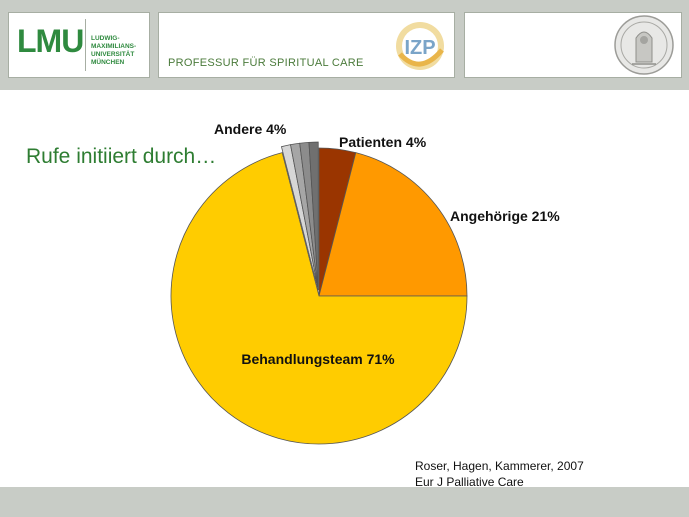 This screenshot has width=689, height=517. I want to click on pie-label: Andere 4%, so click(250, 129).